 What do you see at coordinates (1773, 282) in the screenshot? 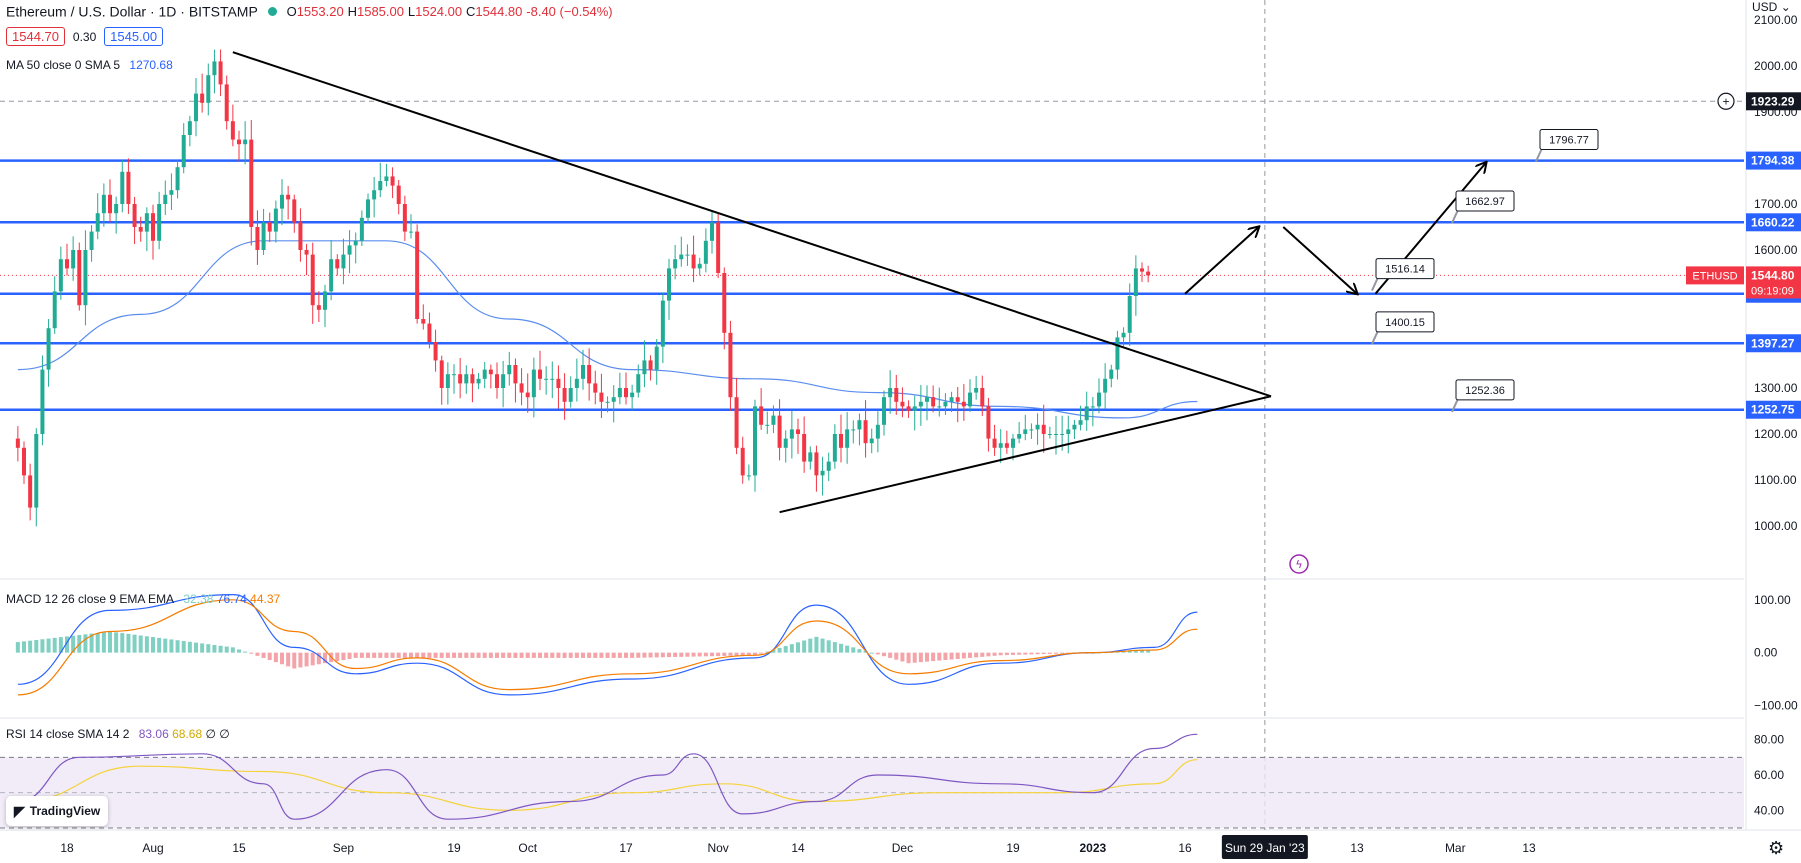
I see `current-price-badge` at bounding box center [1773, 282].